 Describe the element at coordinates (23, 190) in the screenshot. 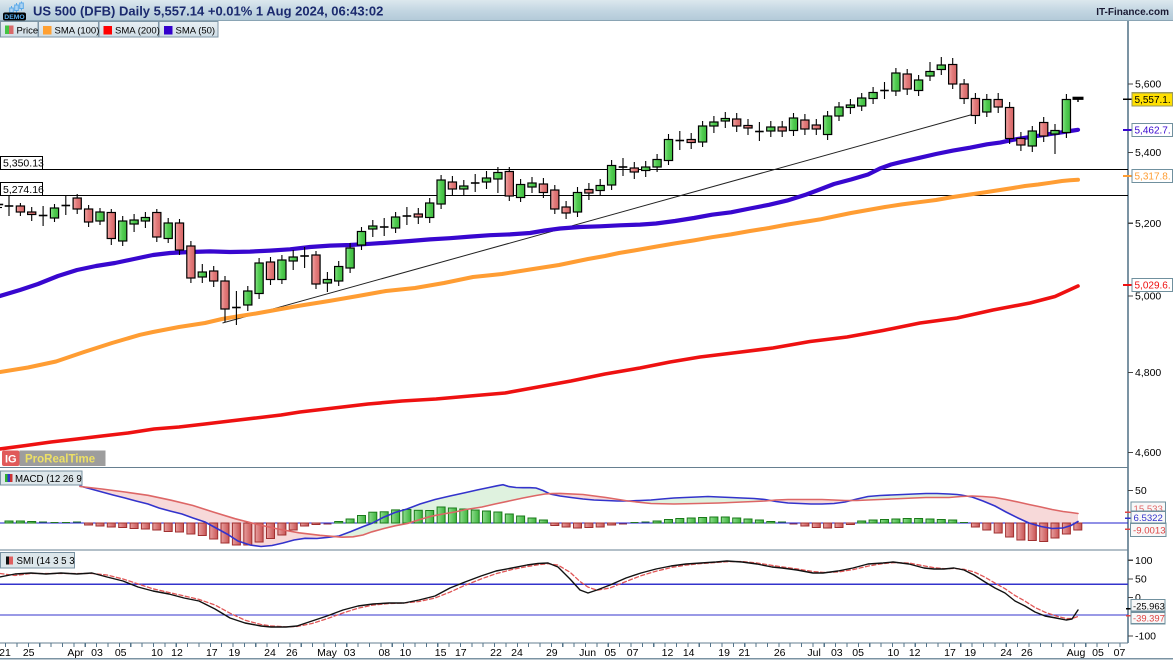

I see `svg-text: 5,274.16` at that location.